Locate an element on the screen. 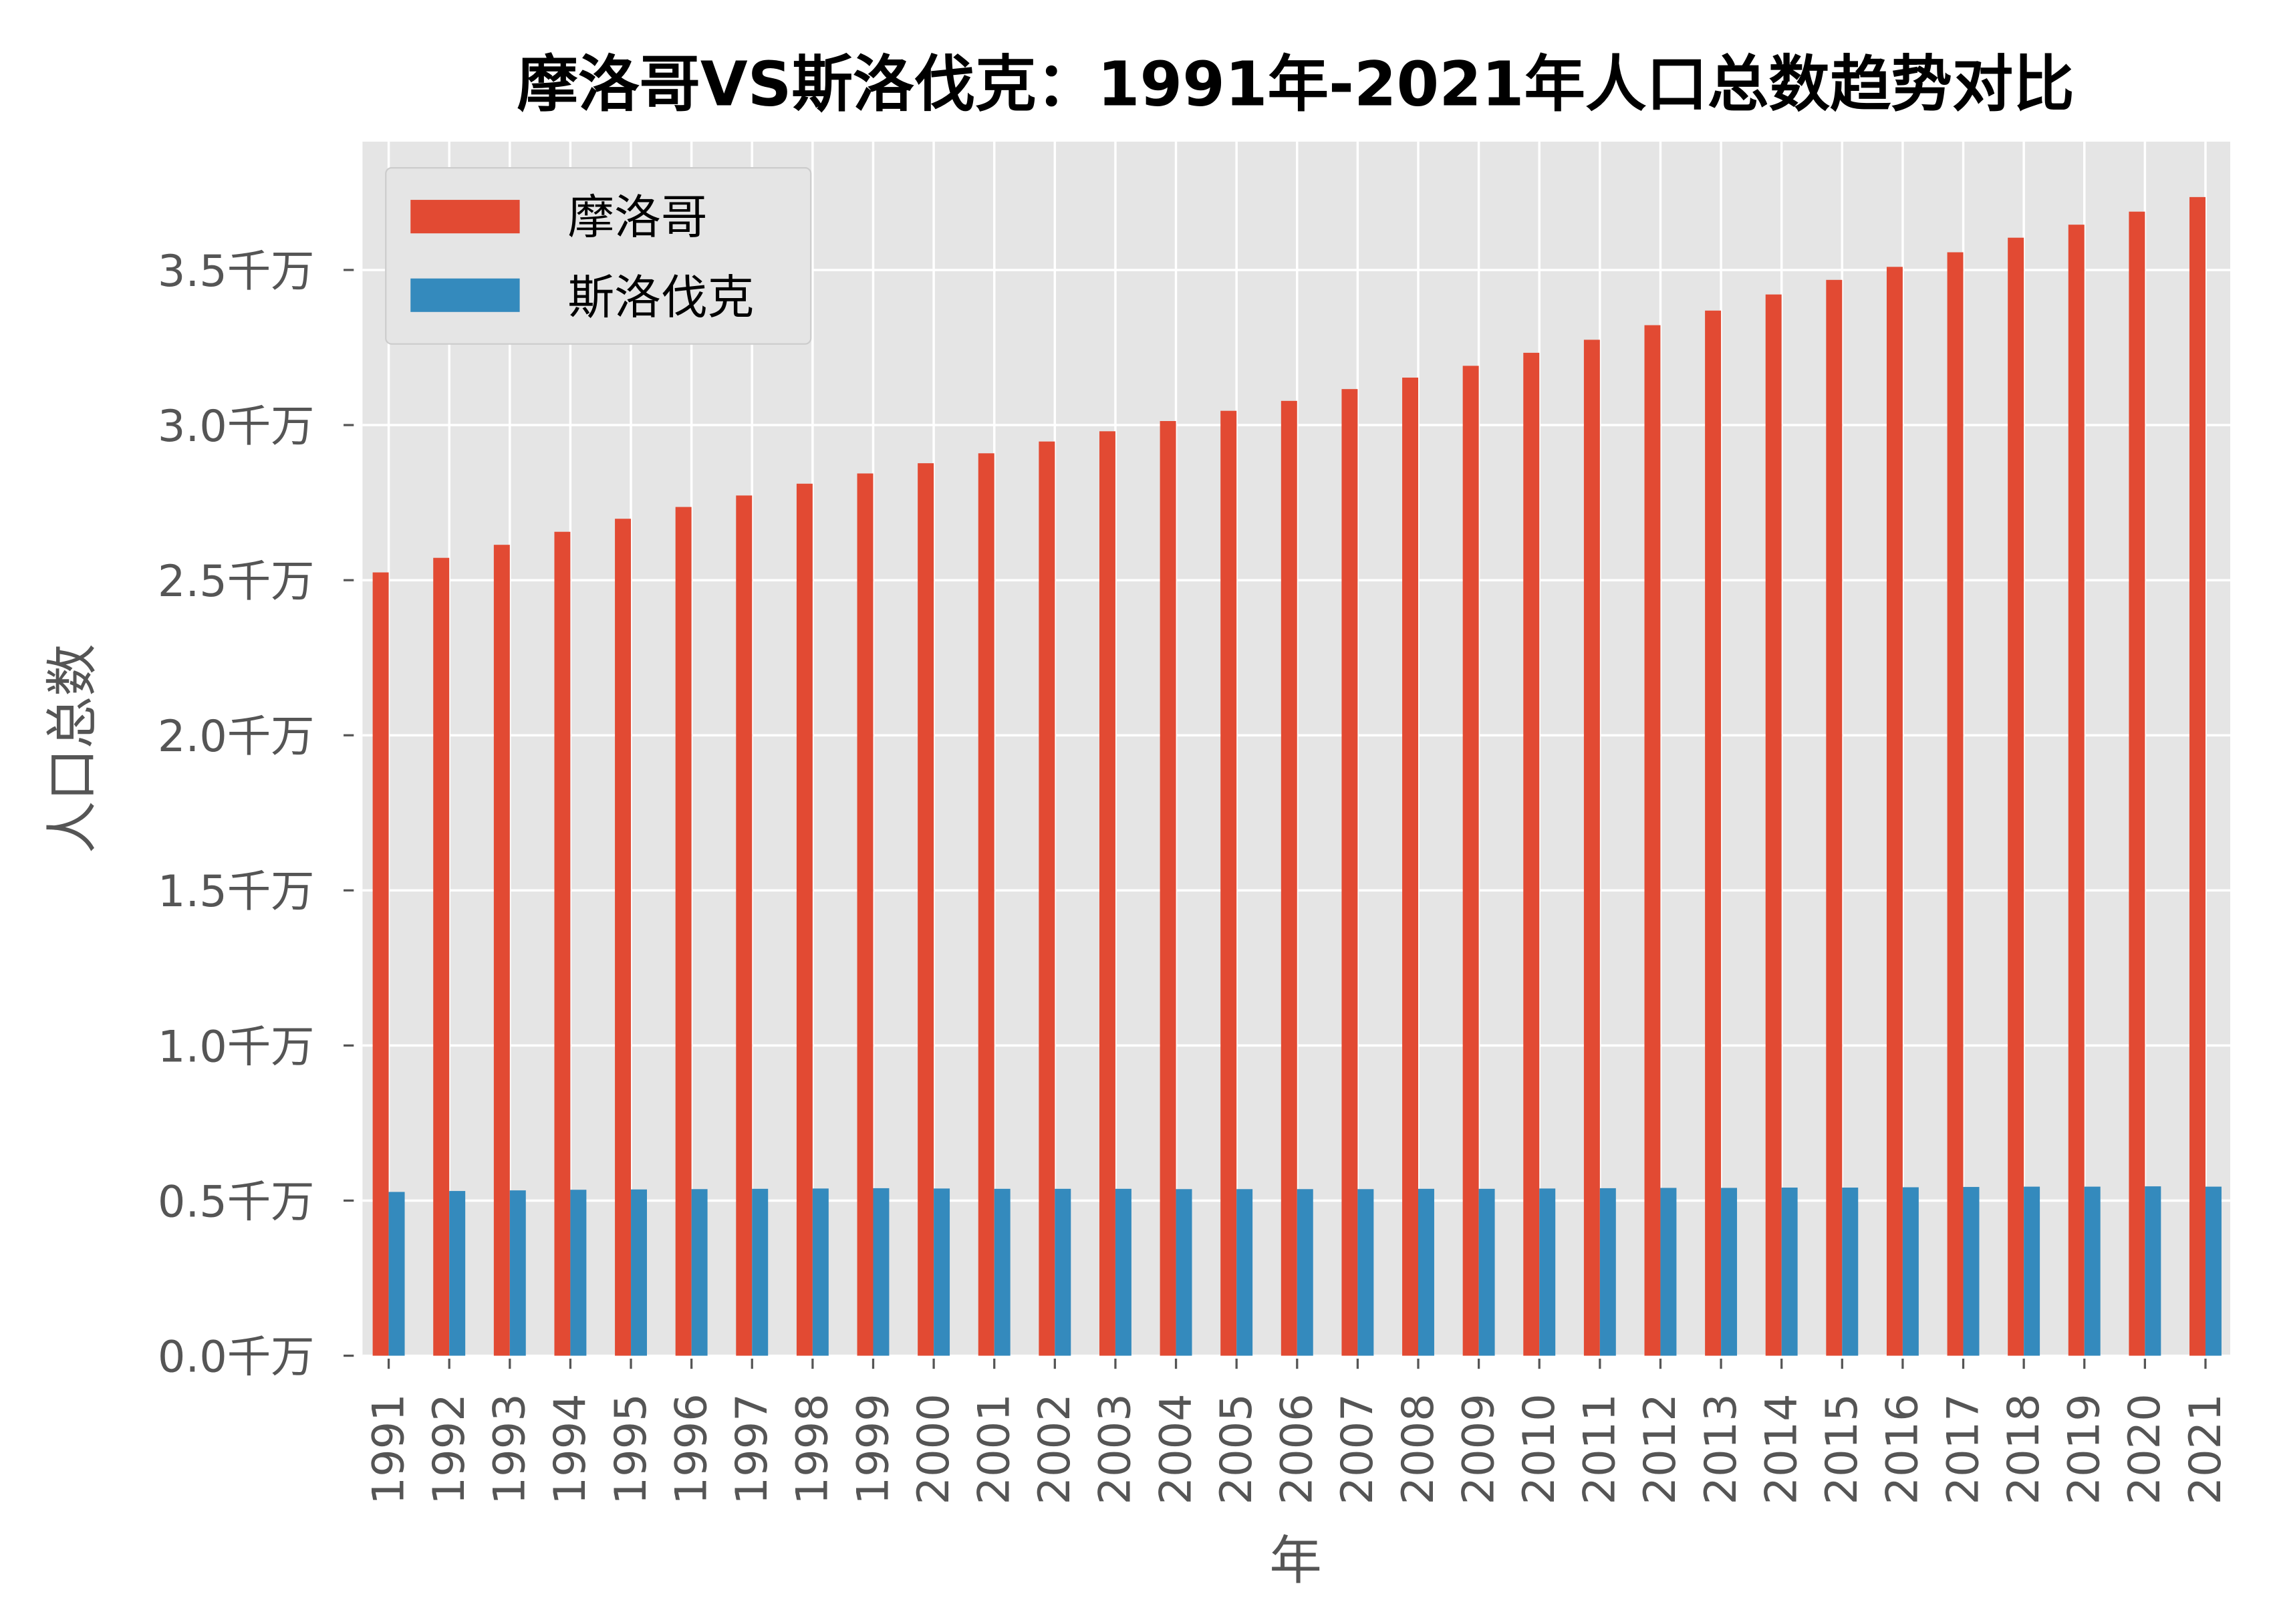 This screenshot has height=1624, width=2271. x-tick-label: 1999 is located at coordinates (872, 1448).